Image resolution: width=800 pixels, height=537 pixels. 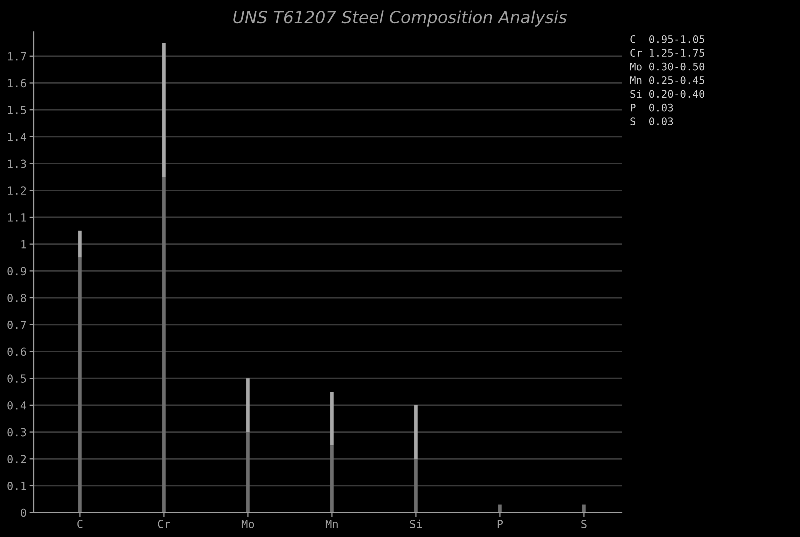 I want to click on x-tick-label: P, so click(x=501, y=524).